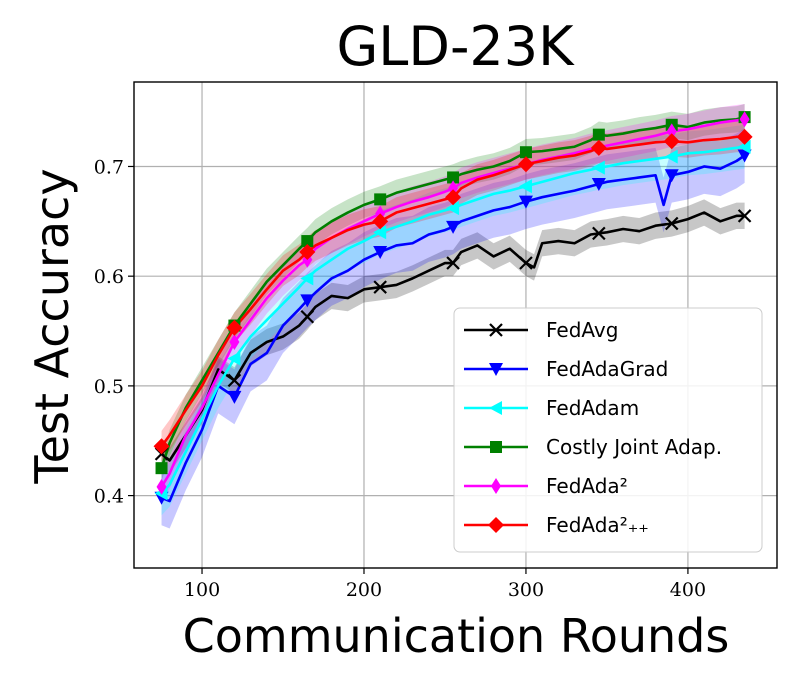 This screenshot has height=680, width=793. I want to click on x-axis-title: Communication Rounds, so click(456, 636).